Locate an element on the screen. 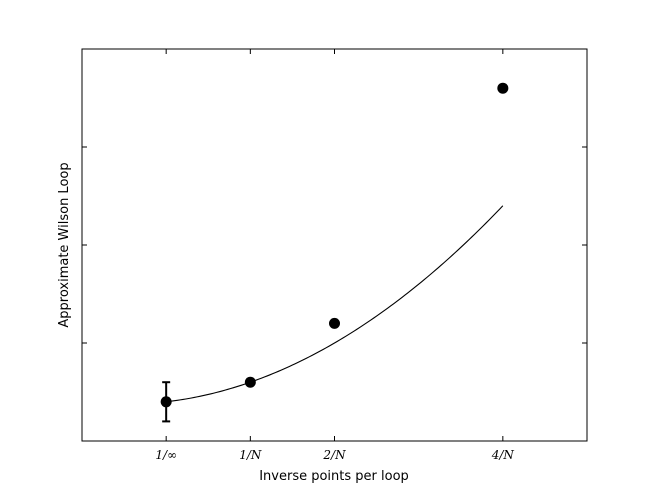 The image size is (654, 491). x-axis-label: Inverse points per loop is located at coordinates (334, 476).